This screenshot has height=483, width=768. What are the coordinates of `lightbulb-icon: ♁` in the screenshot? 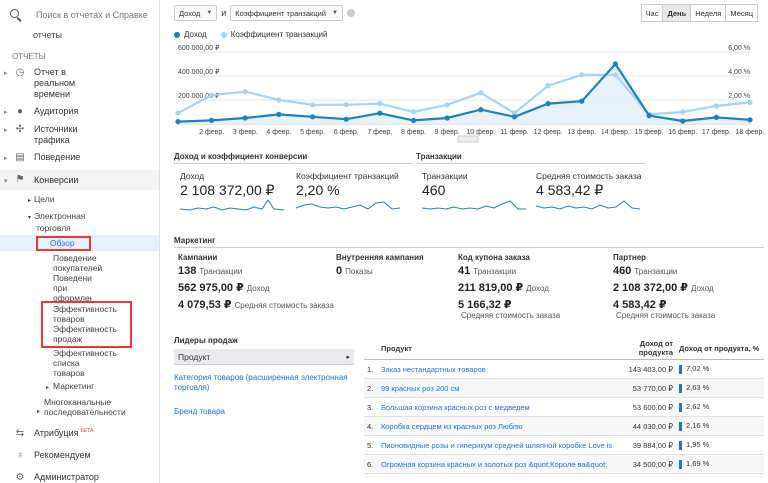 It's located at (20, 455).